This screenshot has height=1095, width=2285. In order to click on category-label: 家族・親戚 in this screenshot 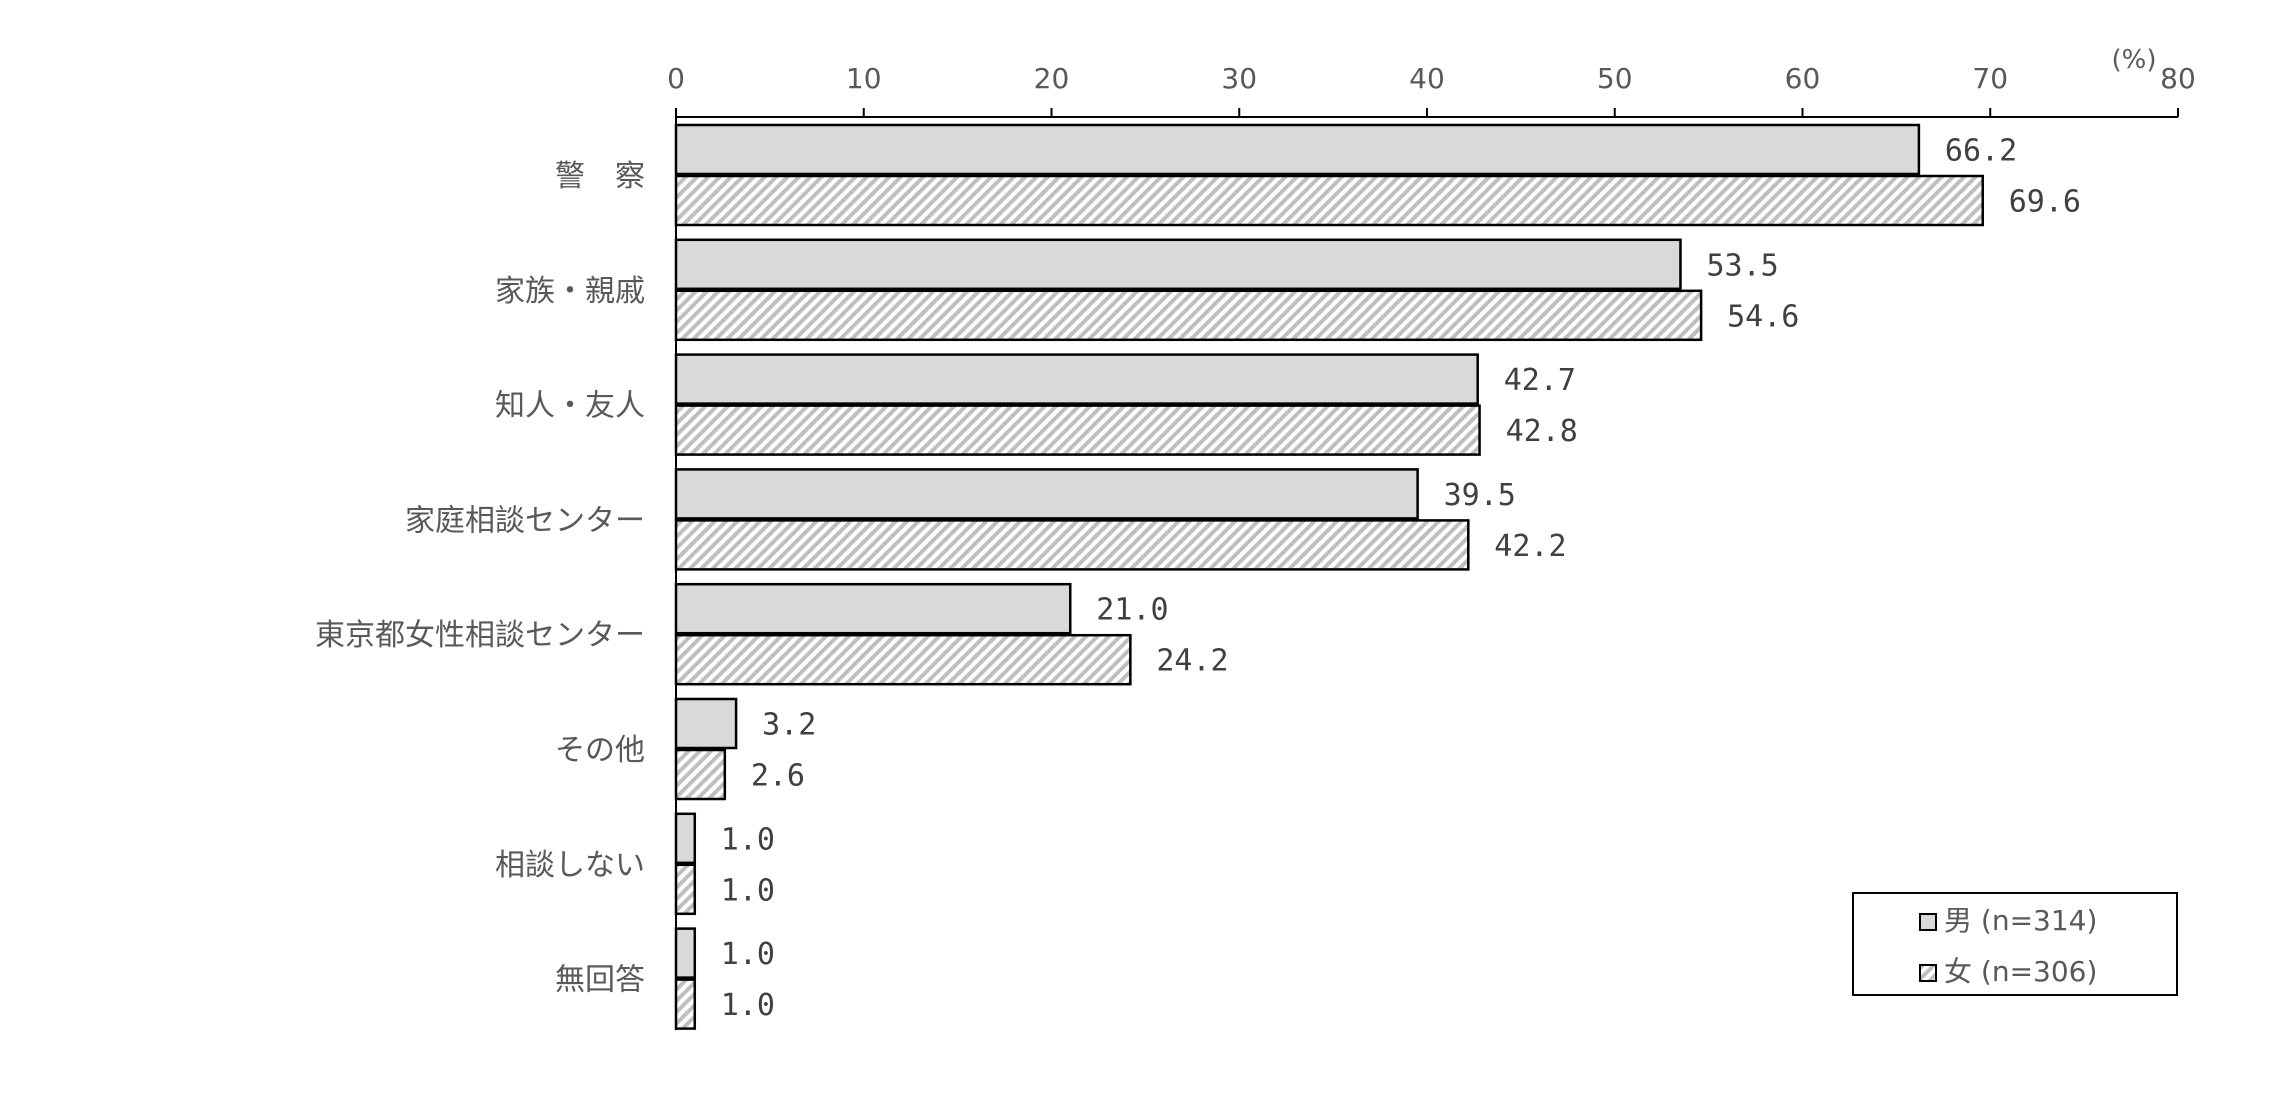, I will do `click(570, 291)`.